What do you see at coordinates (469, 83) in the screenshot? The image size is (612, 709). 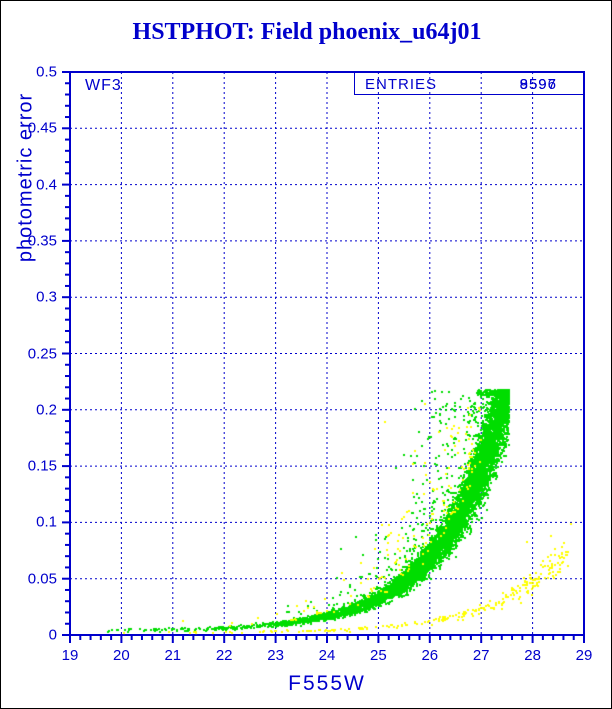 I see `entries-stats-box: ENTRIES 9596 8597` at bounding box center [469, 83].